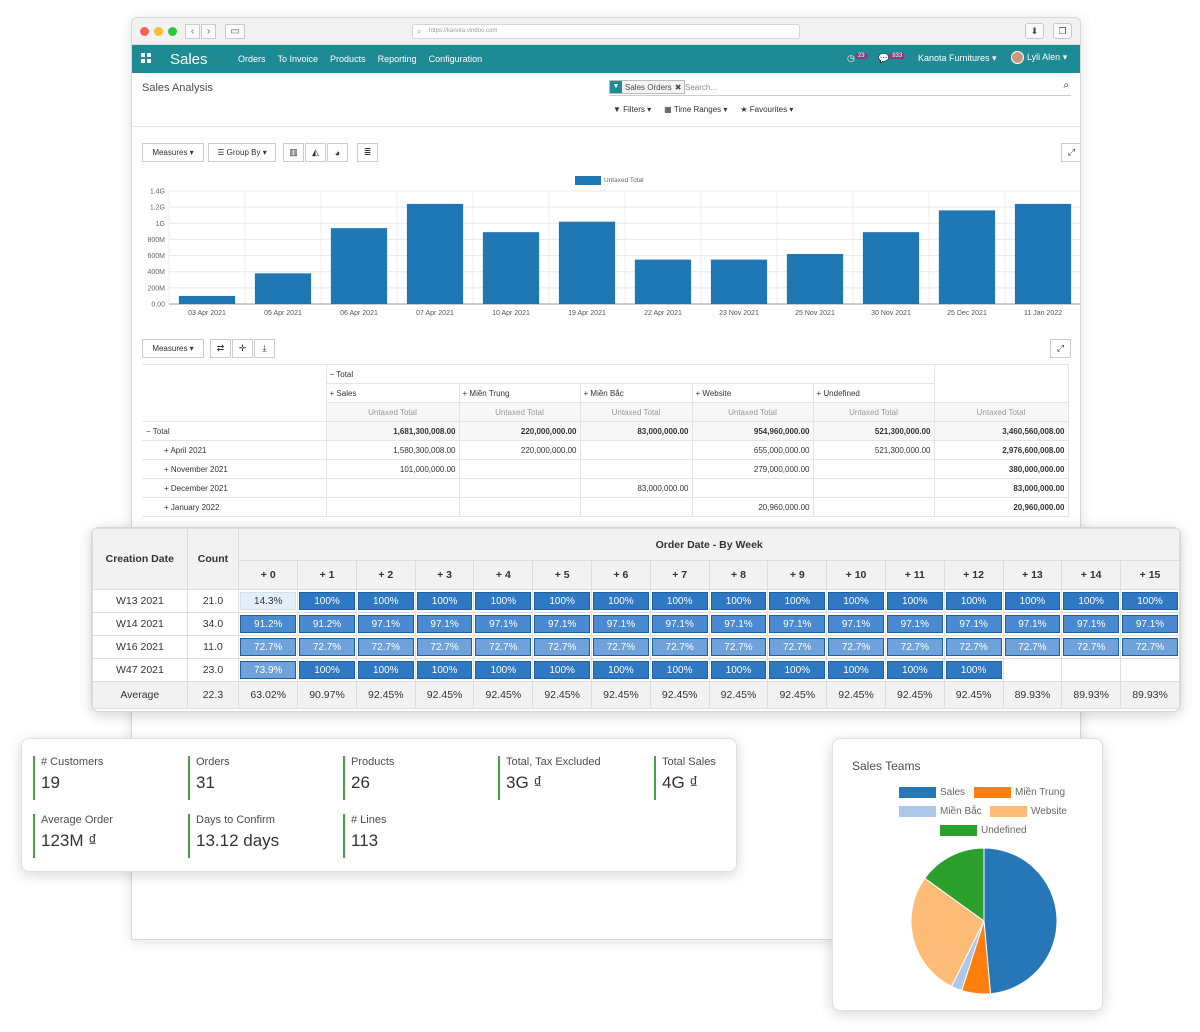 This screenshot has width=1200, height=1032. I want to click on row-header: + November 2021, so click(234, 469).